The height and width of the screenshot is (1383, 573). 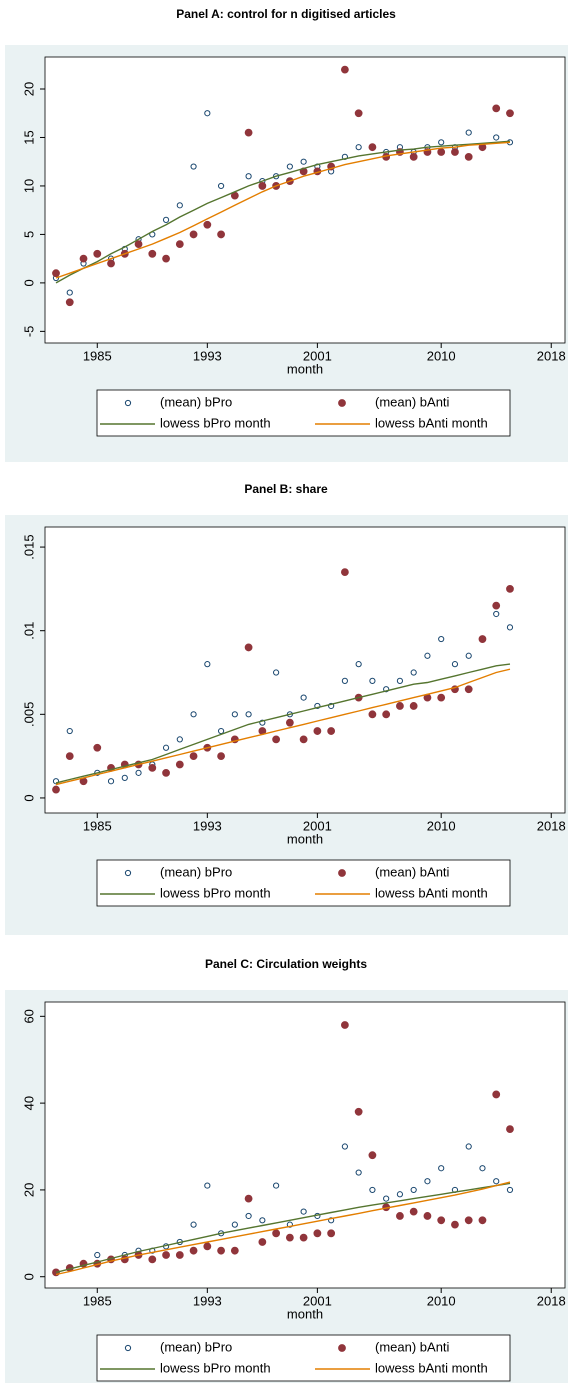 I want to click on y-tick-label: 40, so click(x=28, y=1103).